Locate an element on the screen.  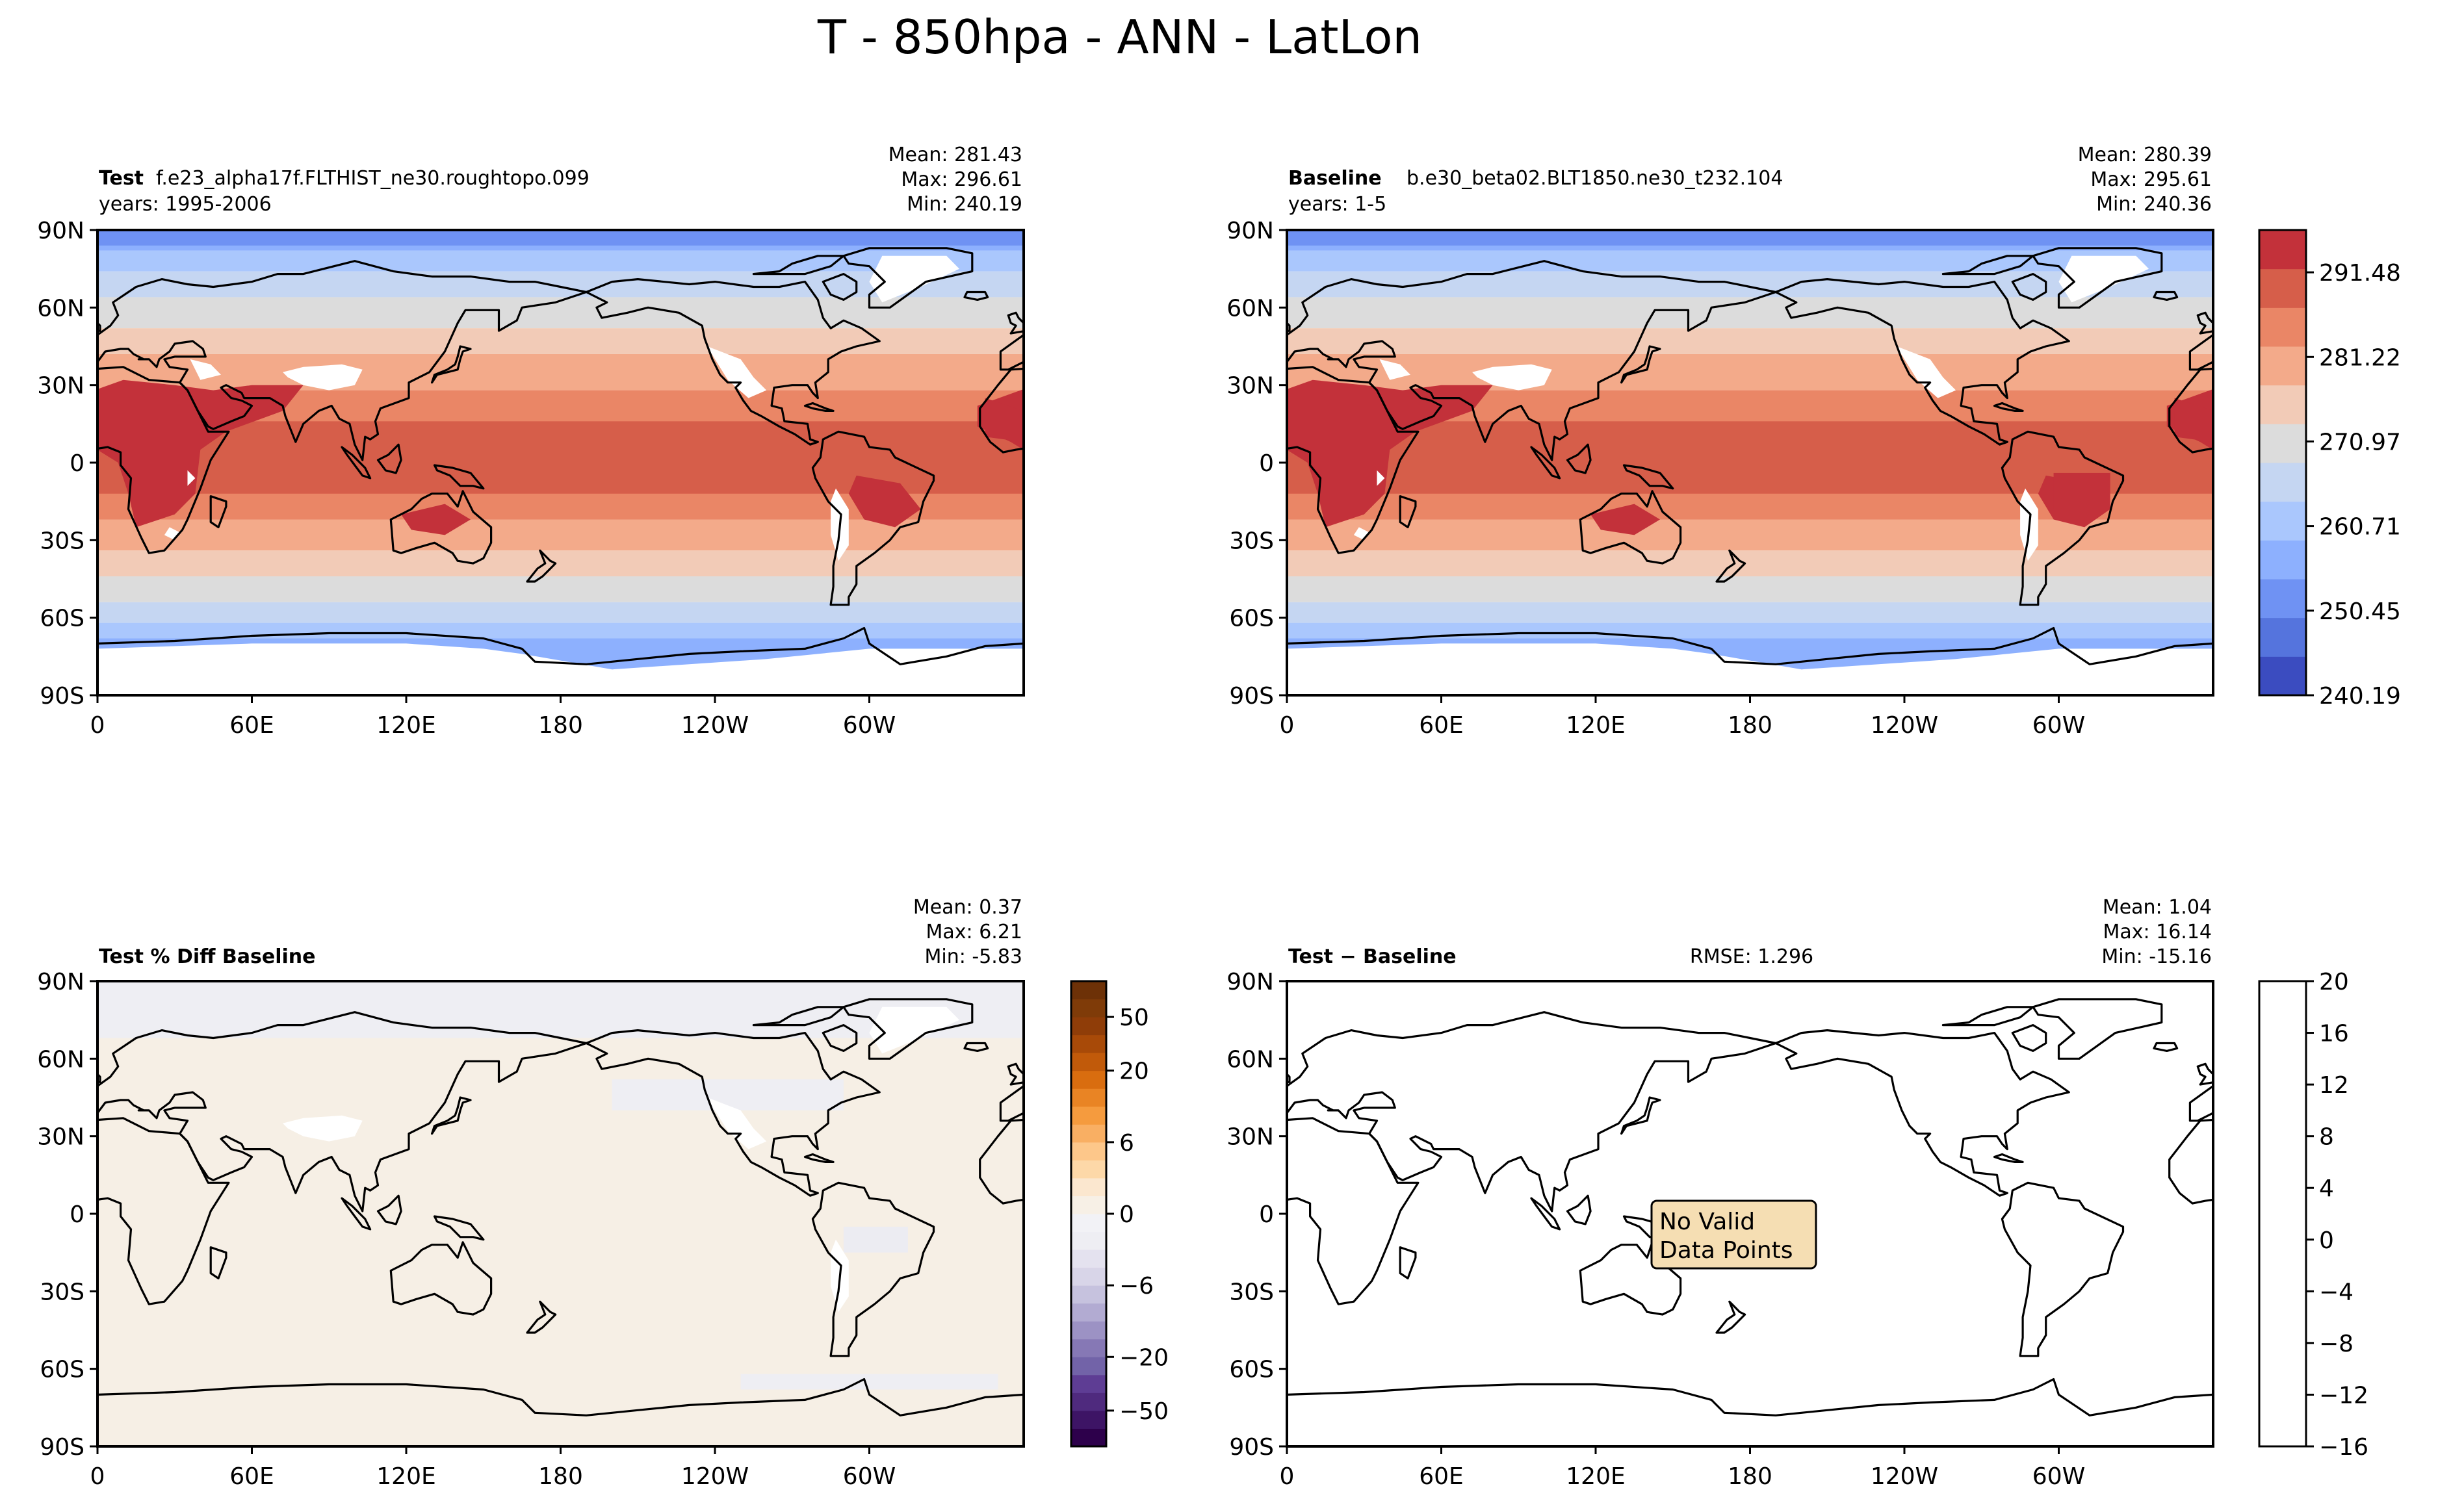
diff-max: Max: 16.14 is located at coordinates (2157, 932).